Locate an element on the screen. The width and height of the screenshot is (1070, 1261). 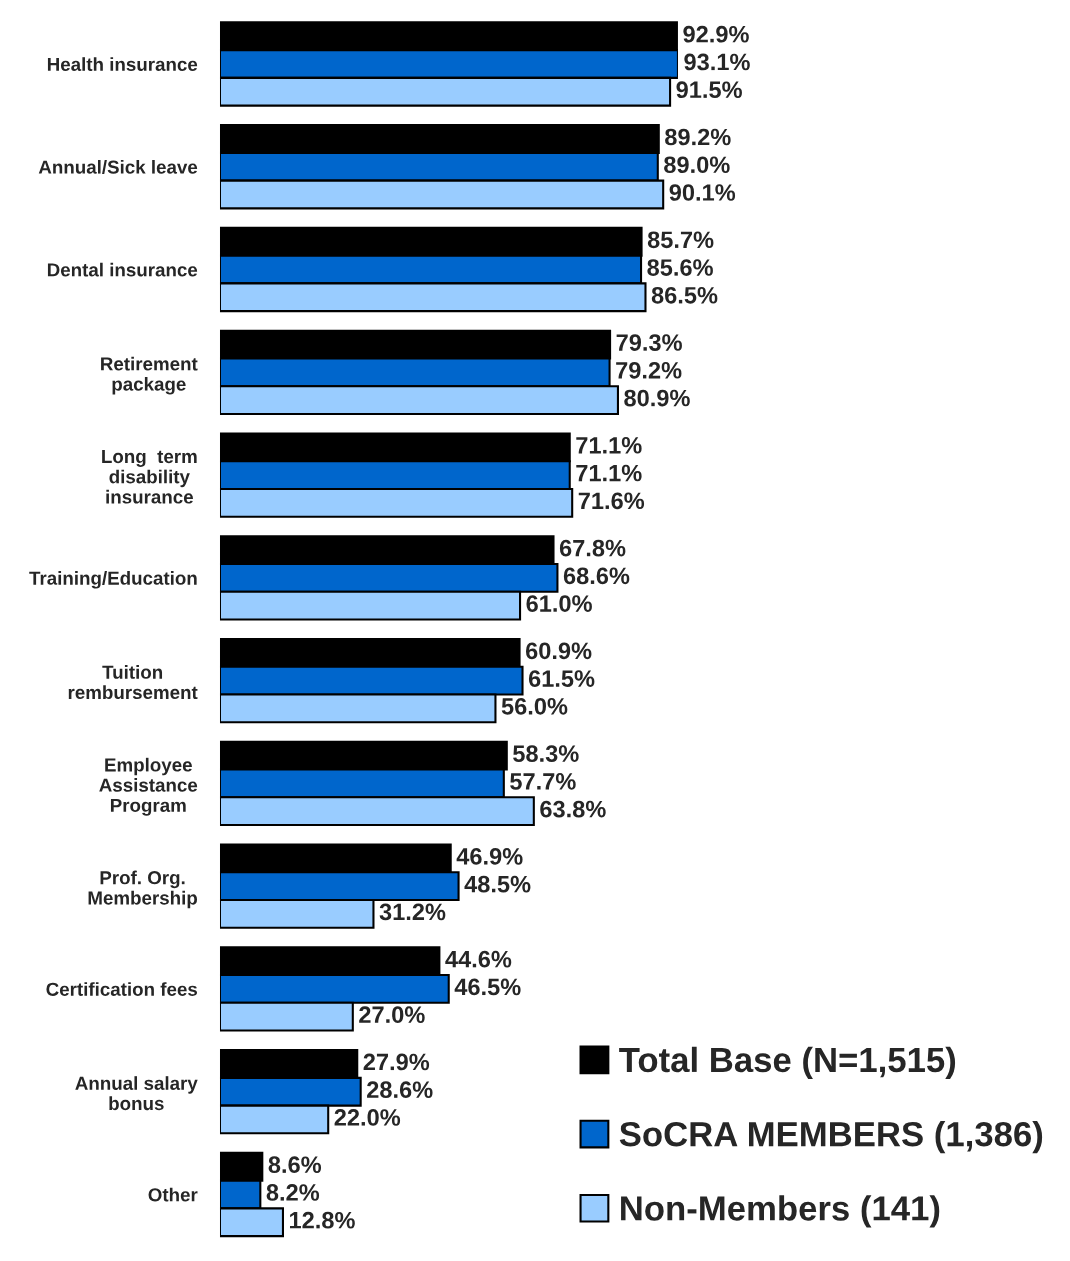
data-label: 92.9% is located at coordinates (716, 34).